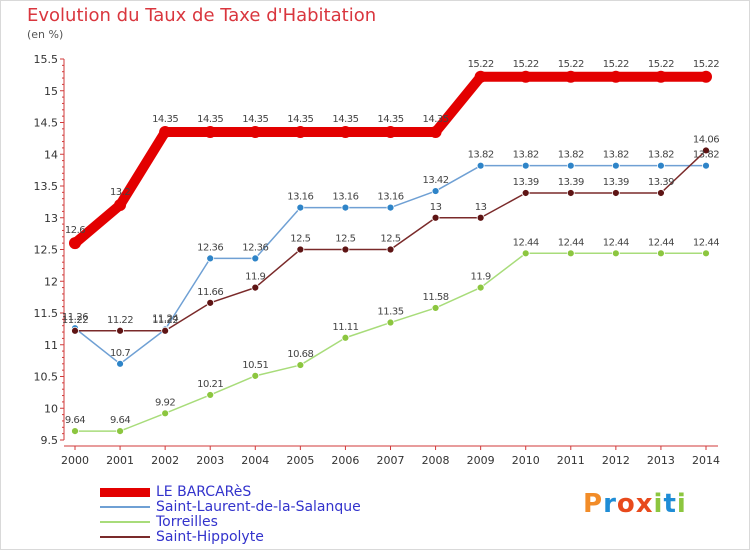 The image size is (750, 550). I want to click on data-label: 12.36, so click(255, 247).